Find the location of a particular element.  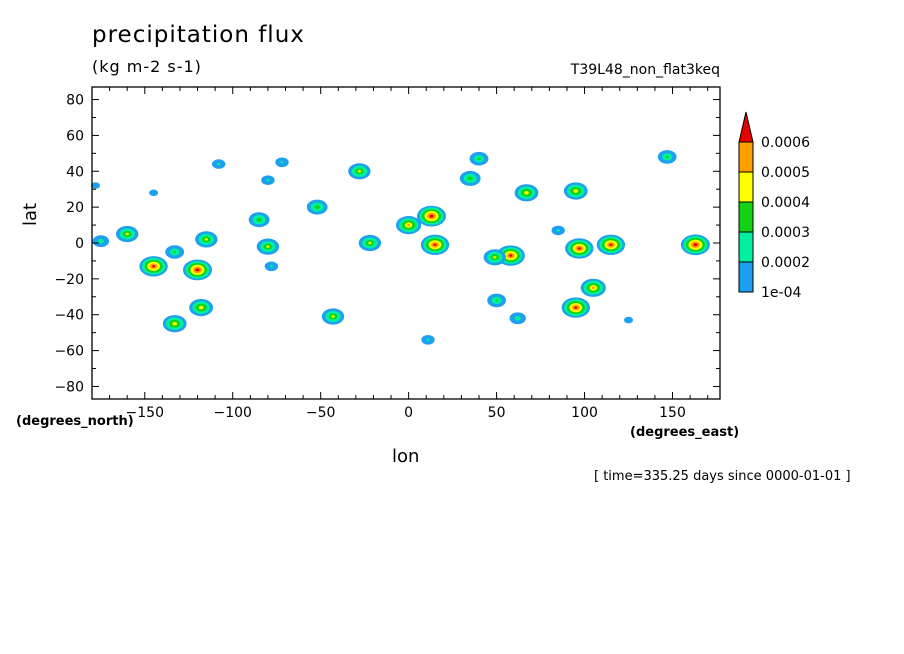

y-tick-label: 60 is located at coordinates (75, 136).